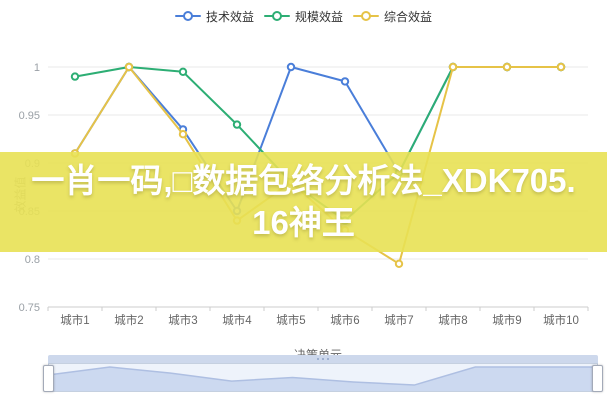 The height and width of the screenshot is (400, 607). What do you see at coordinates (344, 320) in the screenshot?
I see `x-axis-tick-label: 城市6` at bounding box center [344, 320].